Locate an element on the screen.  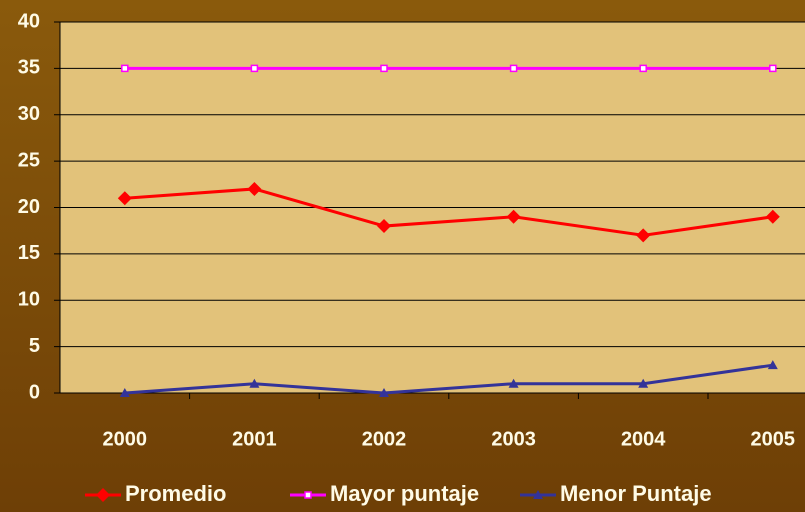
legend-label: Menor Puntaje is located at coordinates (636, 493).